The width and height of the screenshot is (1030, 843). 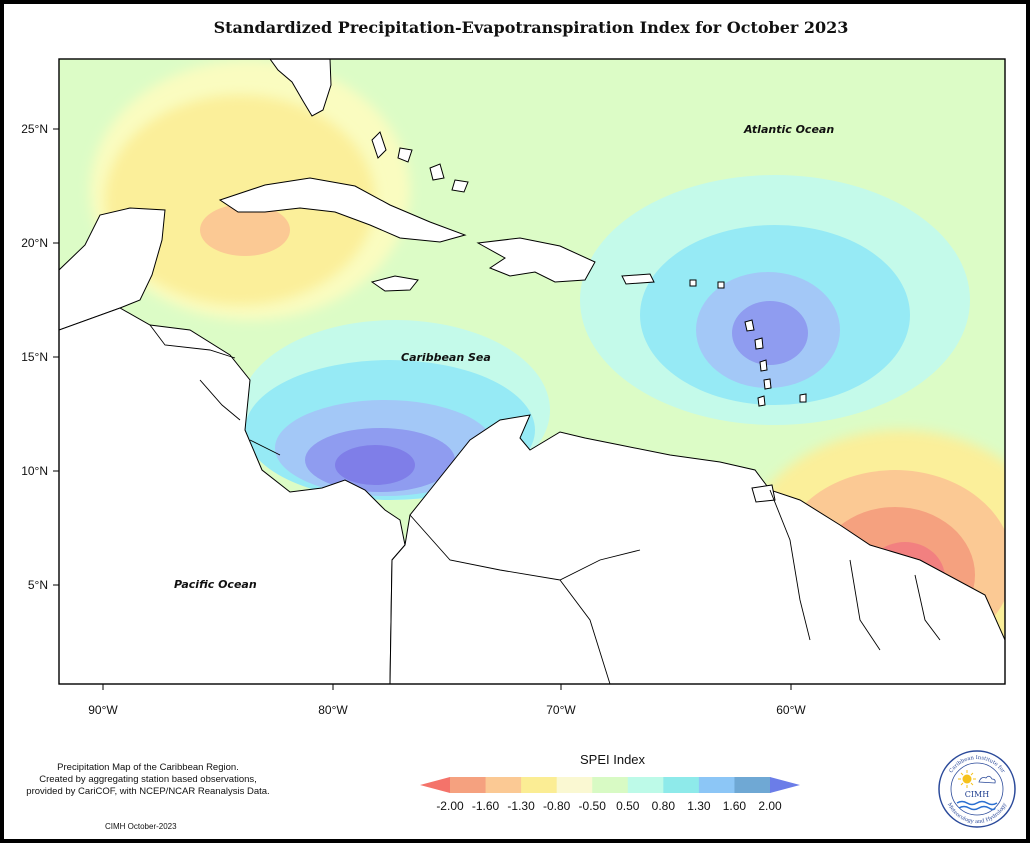 I want to click on lon-label-70w: 70°W, so click(x=561, y=710).